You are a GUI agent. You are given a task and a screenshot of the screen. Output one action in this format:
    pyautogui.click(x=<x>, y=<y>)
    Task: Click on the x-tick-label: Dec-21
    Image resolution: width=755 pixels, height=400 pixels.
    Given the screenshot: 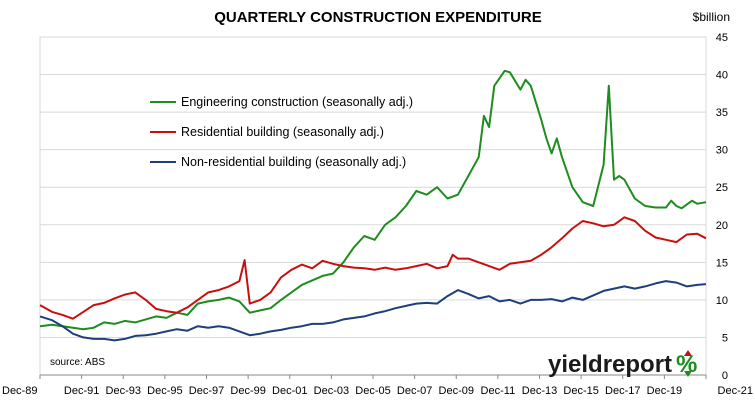 What is the action you would take?
    pyautogui.click(x=735, y=391)
    